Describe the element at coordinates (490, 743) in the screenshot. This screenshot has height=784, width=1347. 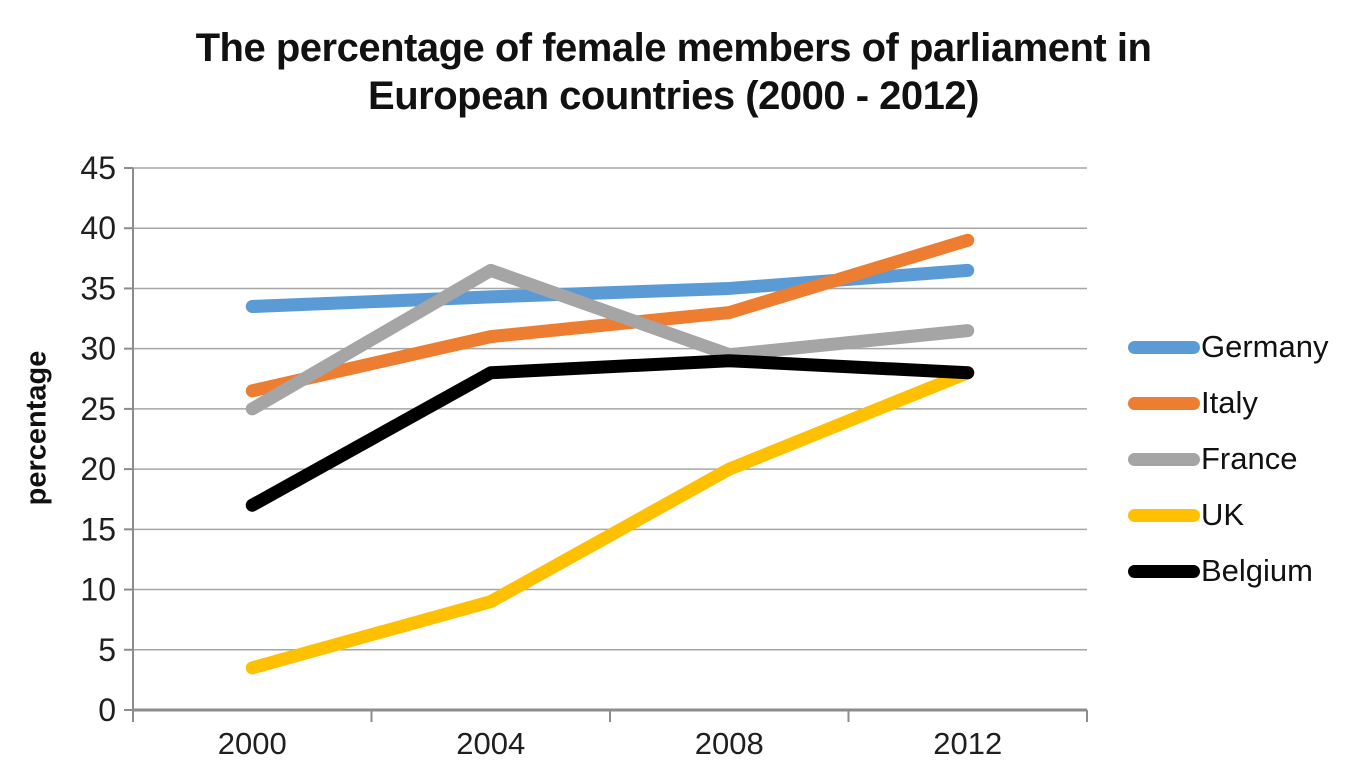
I see `x-tick-label-2004: 2004` at that location.